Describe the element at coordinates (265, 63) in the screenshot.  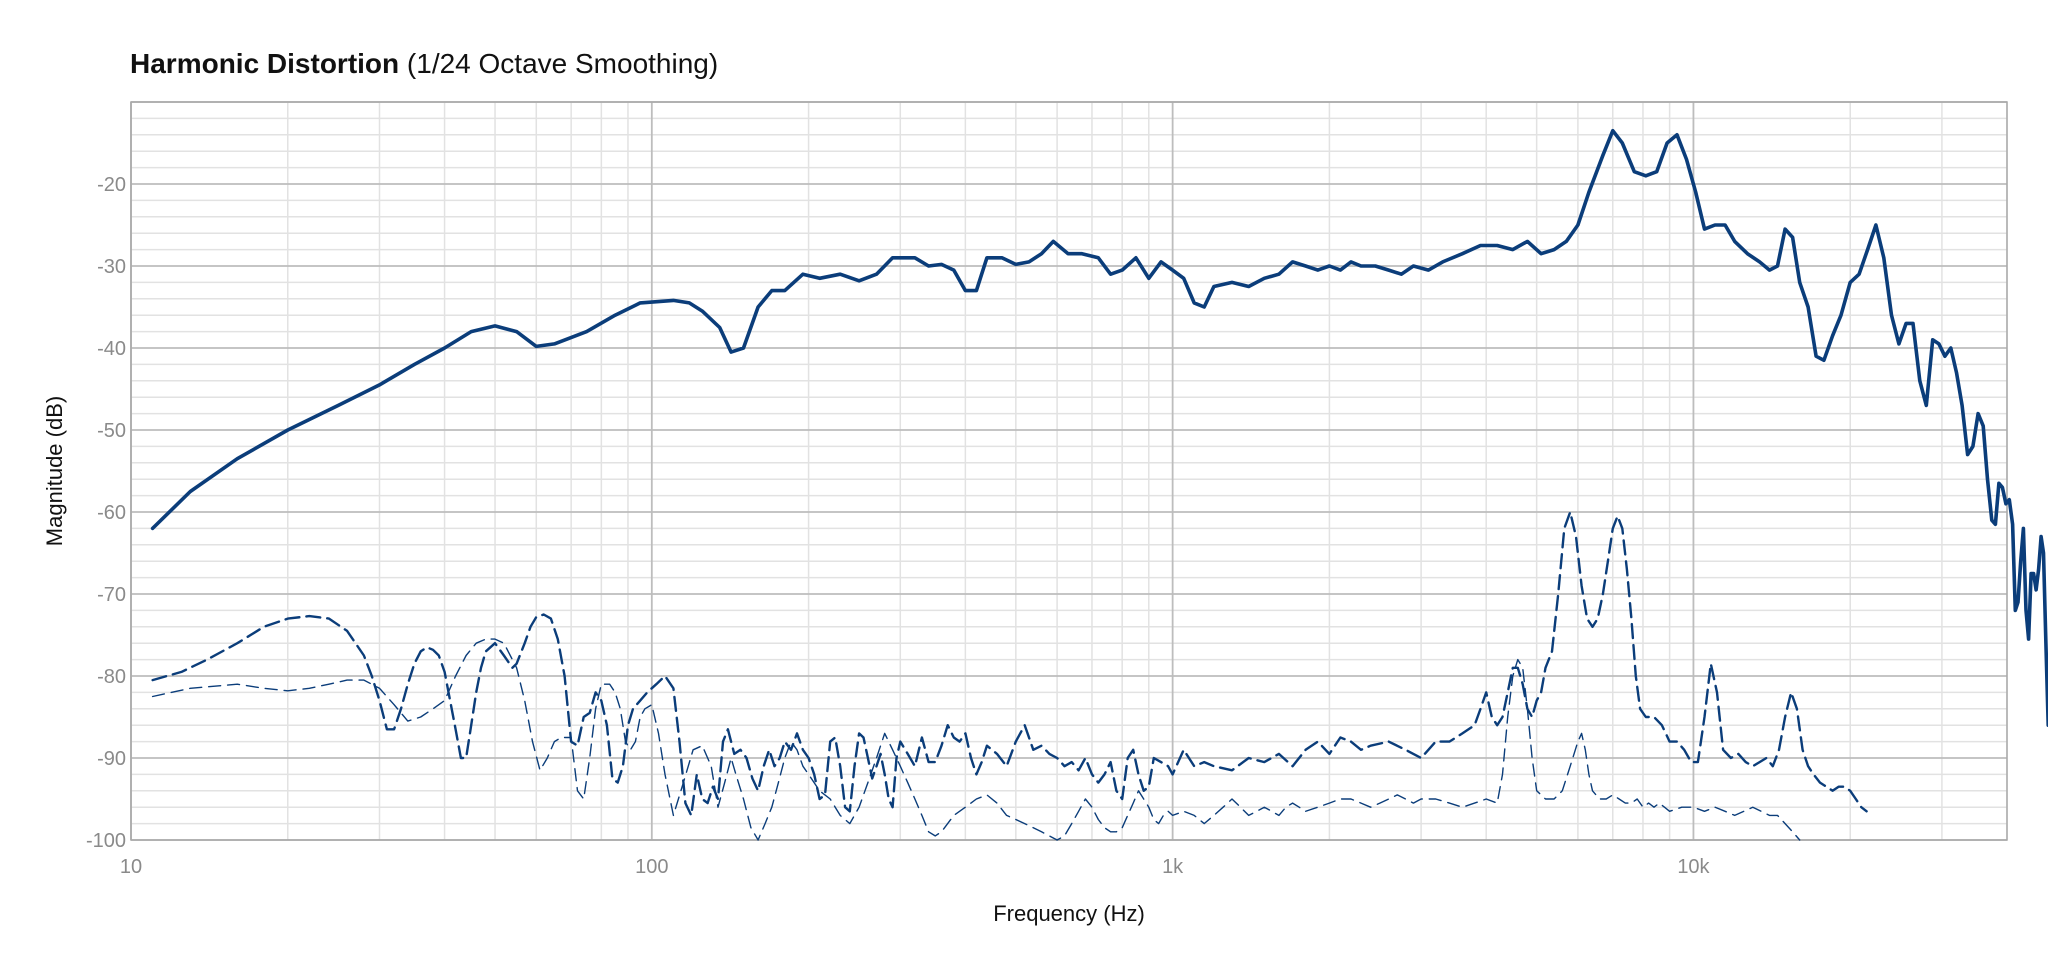
I see `chart-title-main: Harmonic Distortion` at that location.